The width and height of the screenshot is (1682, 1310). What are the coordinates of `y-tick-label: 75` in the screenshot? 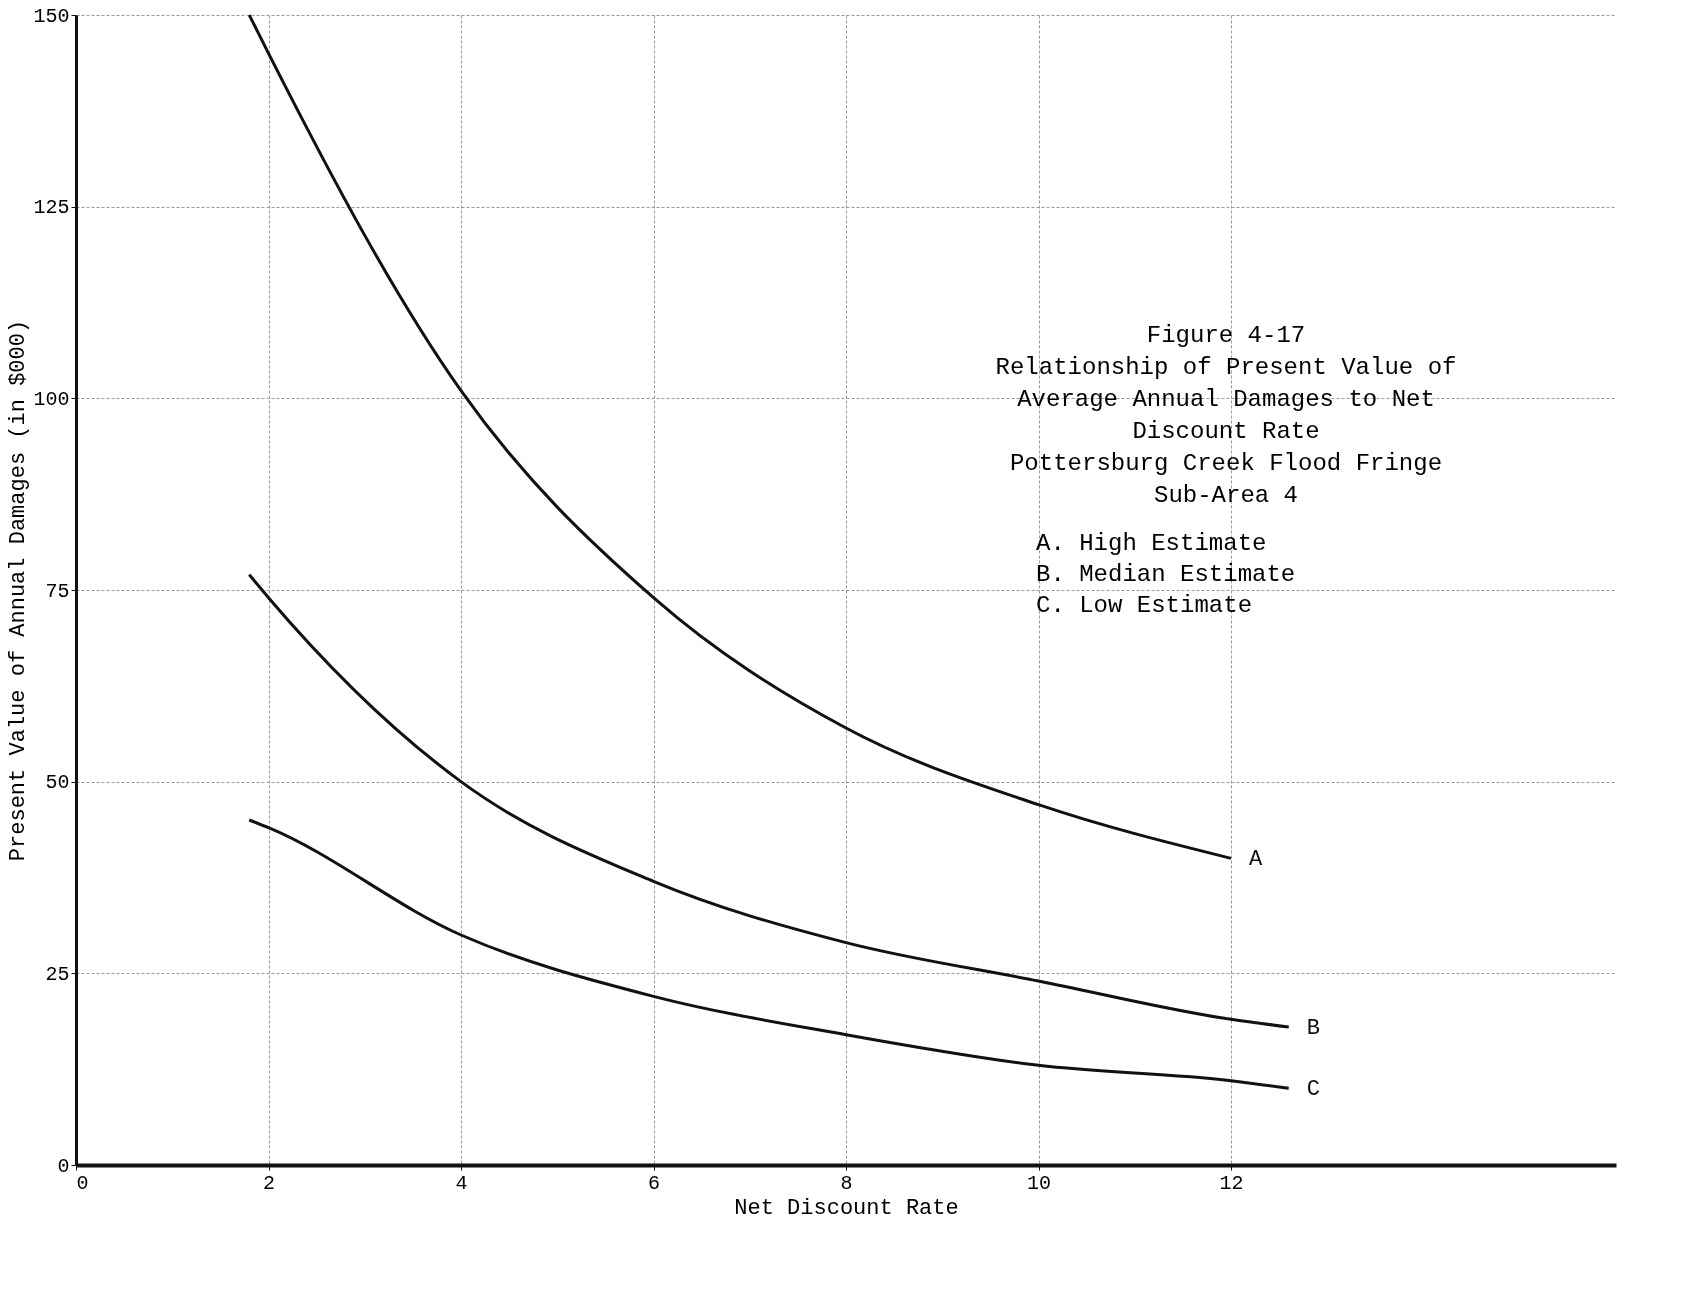 It's located at (57, 591).